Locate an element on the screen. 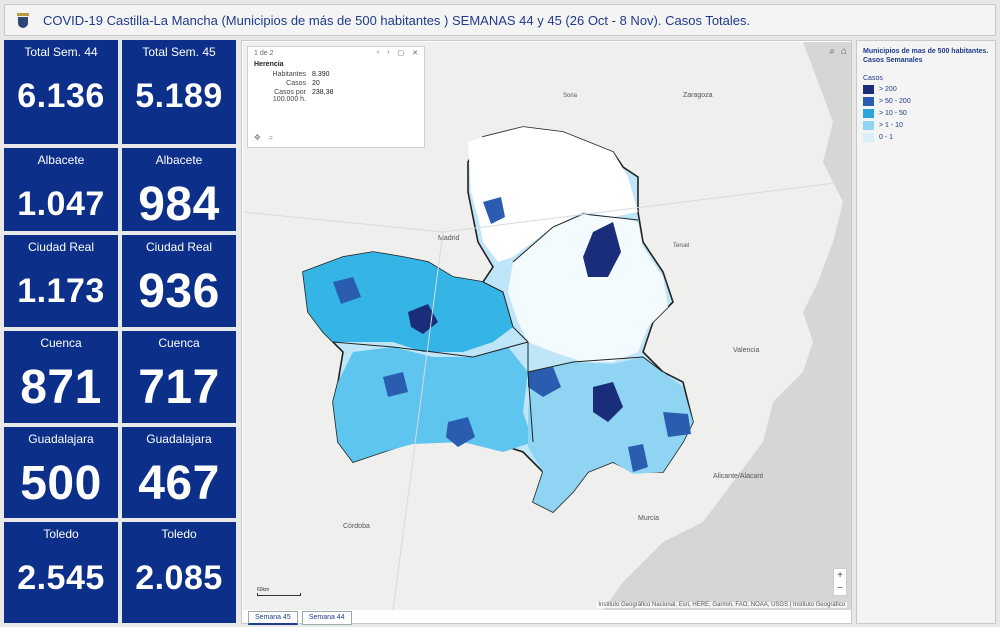 This screenshot has width=1000, height=627. toledo-area is located at coordinates (408, 302).